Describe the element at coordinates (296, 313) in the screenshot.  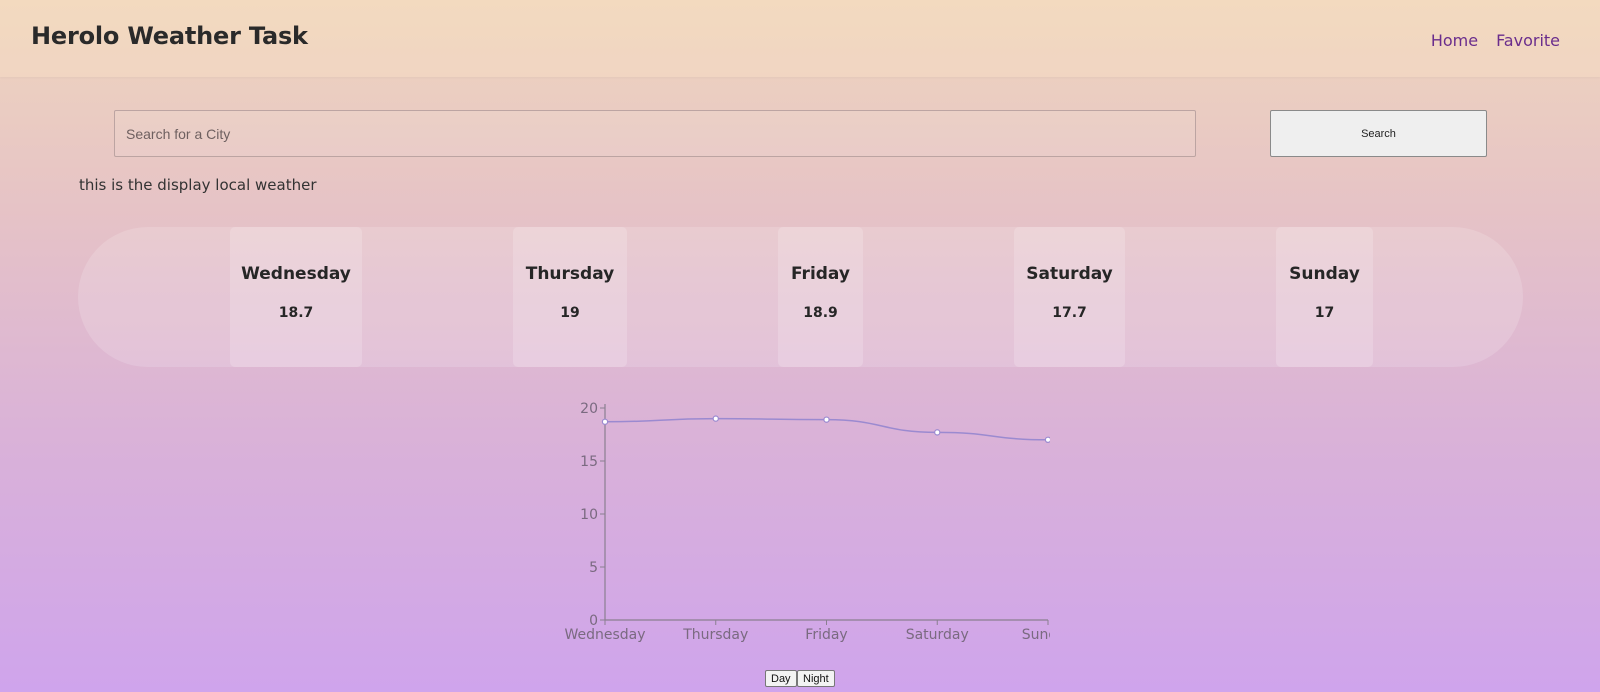
I see `forecast-day-temp: 18.7` at that location.